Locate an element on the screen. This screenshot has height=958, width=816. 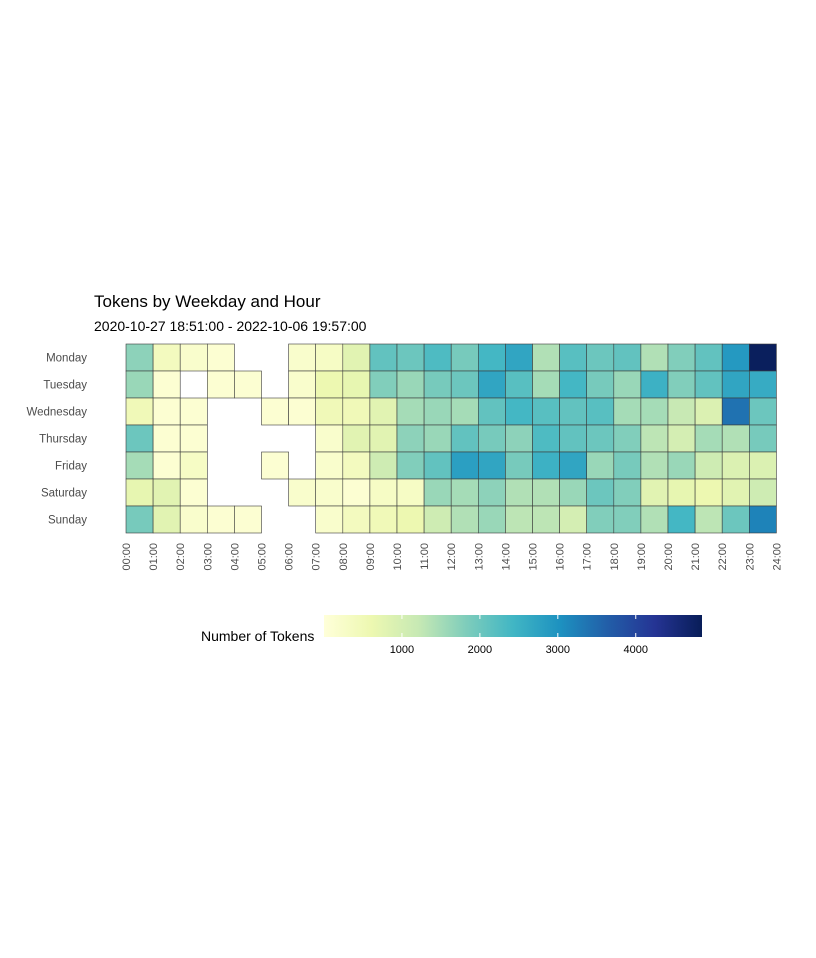
day-label: Tuesday is located at coordinates (65, 386).